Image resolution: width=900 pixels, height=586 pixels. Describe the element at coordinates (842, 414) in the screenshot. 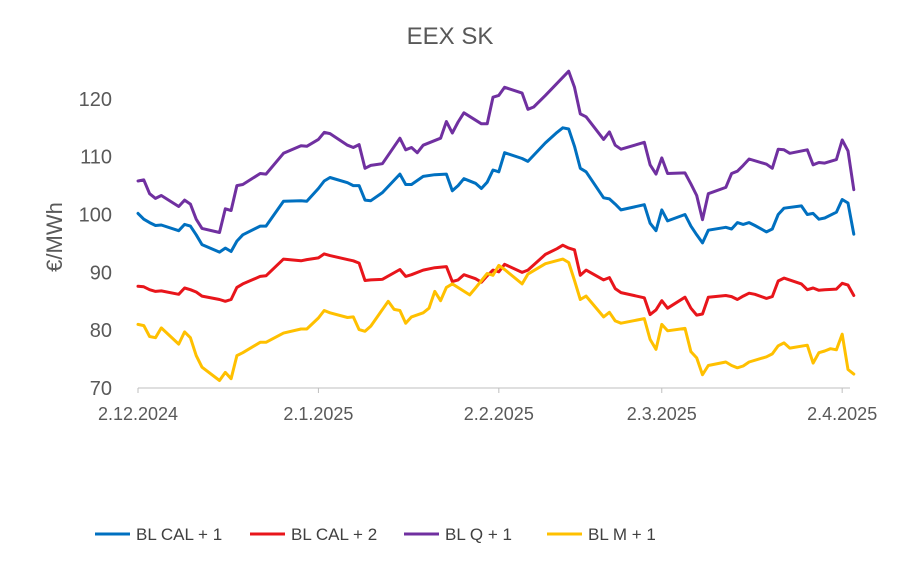

I see `x-tick-label: 2.4.2025` at that location.